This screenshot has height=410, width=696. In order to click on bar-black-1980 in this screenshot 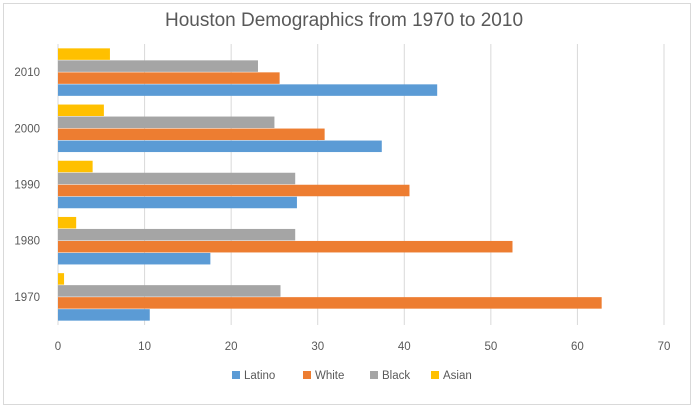, I will do `click(177, 234)`.